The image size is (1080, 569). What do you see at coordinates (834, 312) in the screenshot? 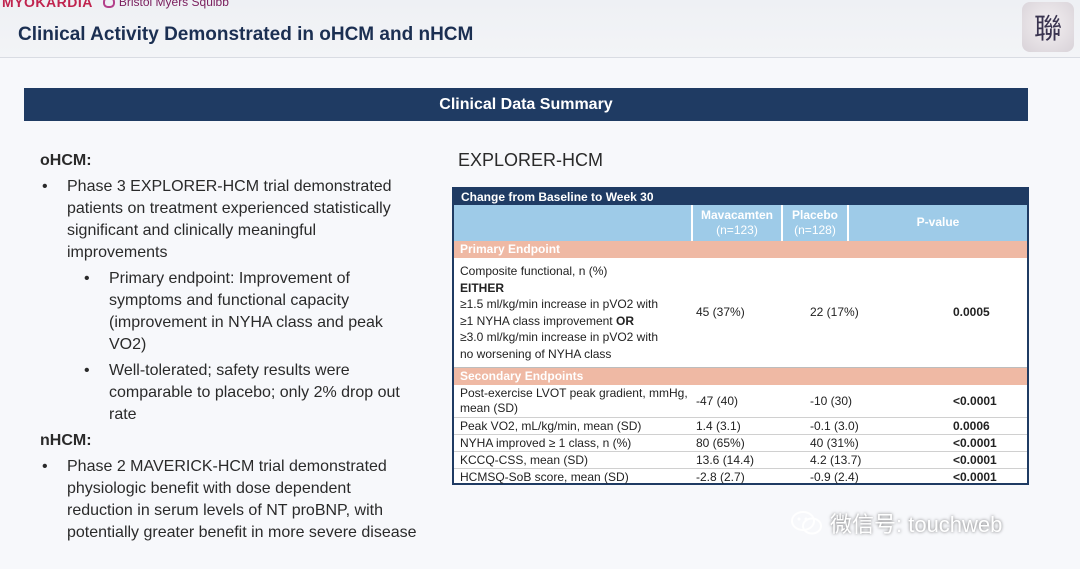
I see `primary-placebo-value: 22 (17%)` at bounding box center [834, 312].